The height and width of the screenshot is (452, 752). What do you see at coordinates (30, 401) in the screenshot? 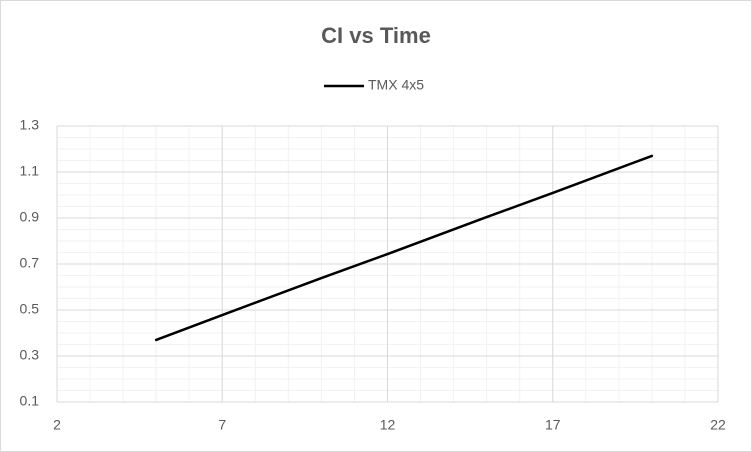
I see `y-tick-label: 0.1` at bounding box center [30, 401].